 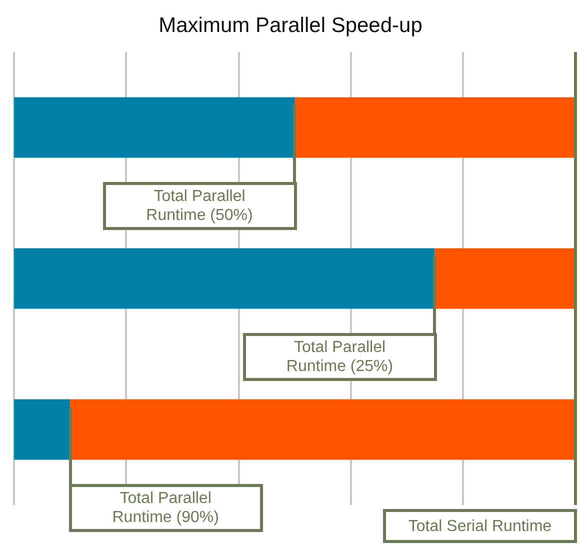 I want to click on annotation: Total Parallel Runtime (25%), so click(x=339, y=356).